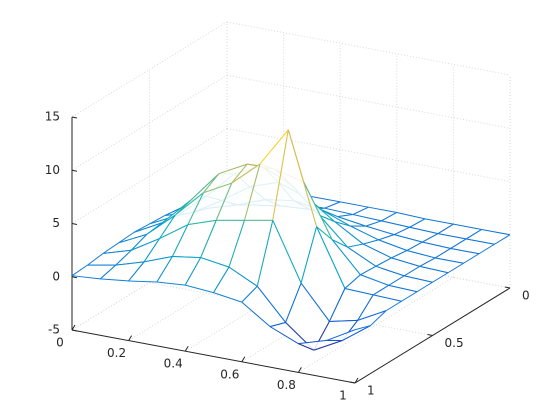 Image resolution: width=560 pixels, height=420 pixels. What do you see at coordinates (213, 356) in the screenshot?
I see `axis-line` at bounding box center [213, 356].